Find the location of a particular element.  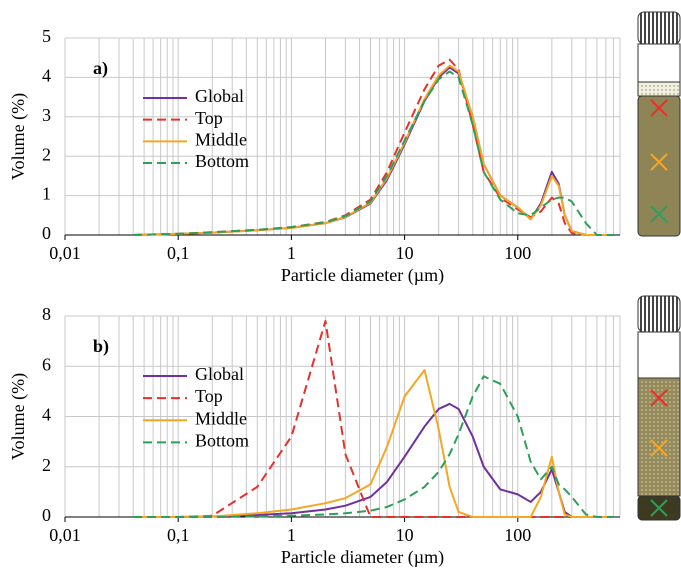

y-tick-label: 8 is located at coordinates (46, 314).